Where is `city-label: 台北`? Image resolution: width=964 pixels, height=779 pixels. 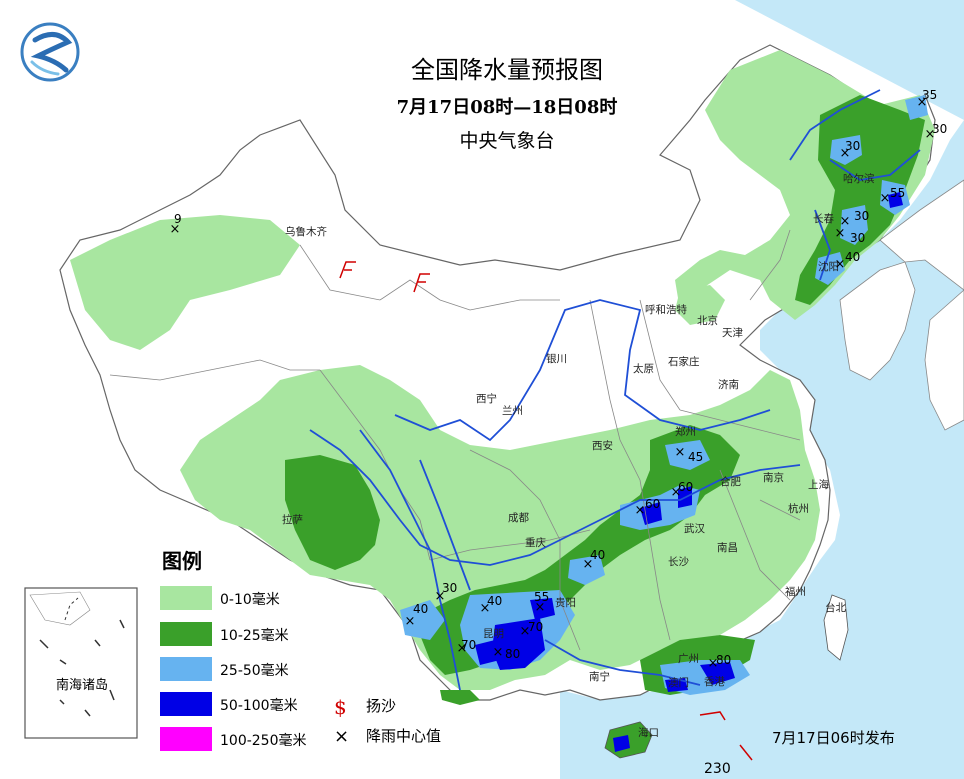
city-label: 台北 is located at coordinates (835, 607).